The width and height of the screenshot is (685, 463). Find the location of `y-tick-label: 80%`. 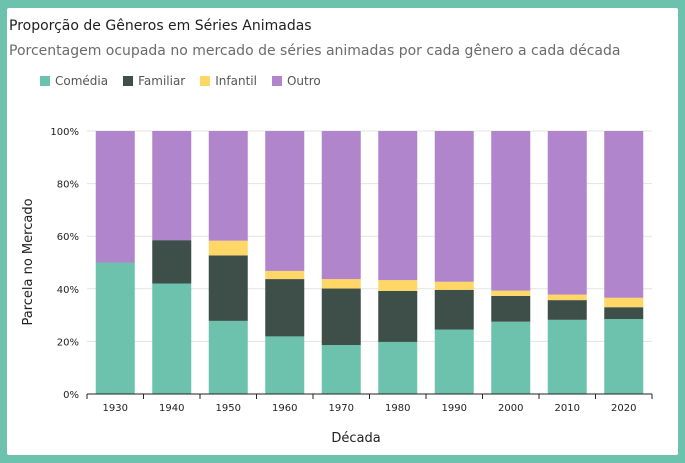

y-tick-label: 80% is located at coordinates (68, 185).